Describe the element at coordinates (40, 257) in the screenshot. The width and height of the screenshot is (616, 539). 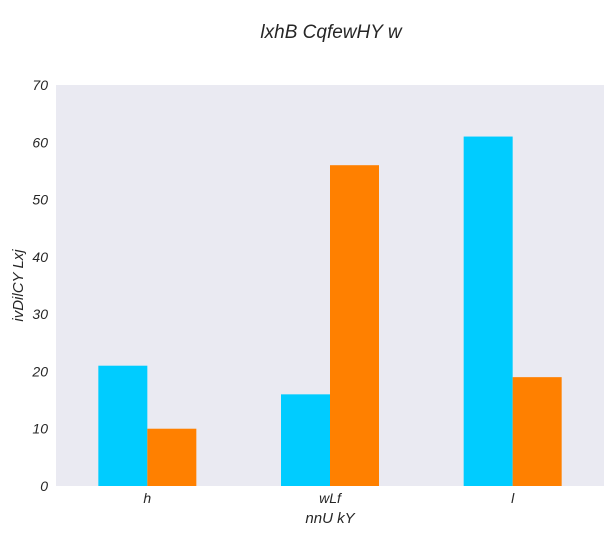
I see `y-tick-label: 40` at that location.